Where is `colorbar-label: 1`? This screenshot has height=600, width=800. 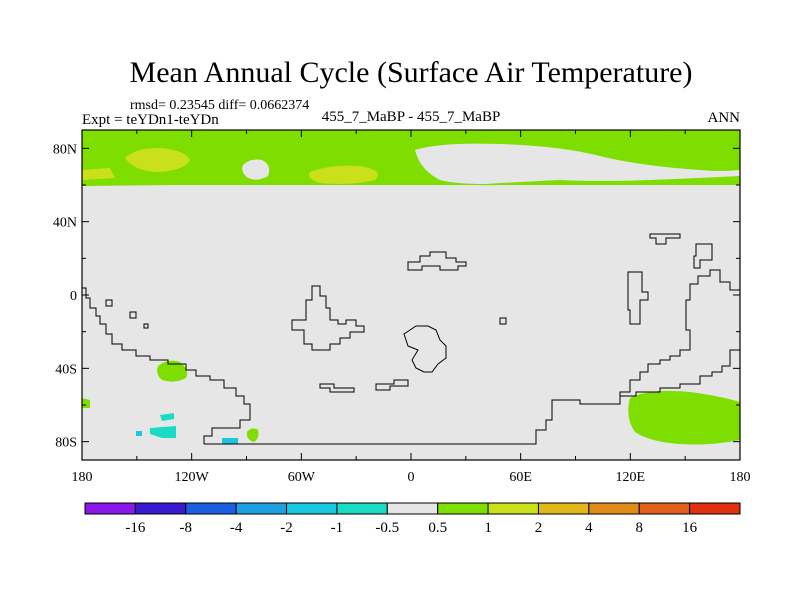
colorbar-label: 1 is located at coordinates (488, 528).